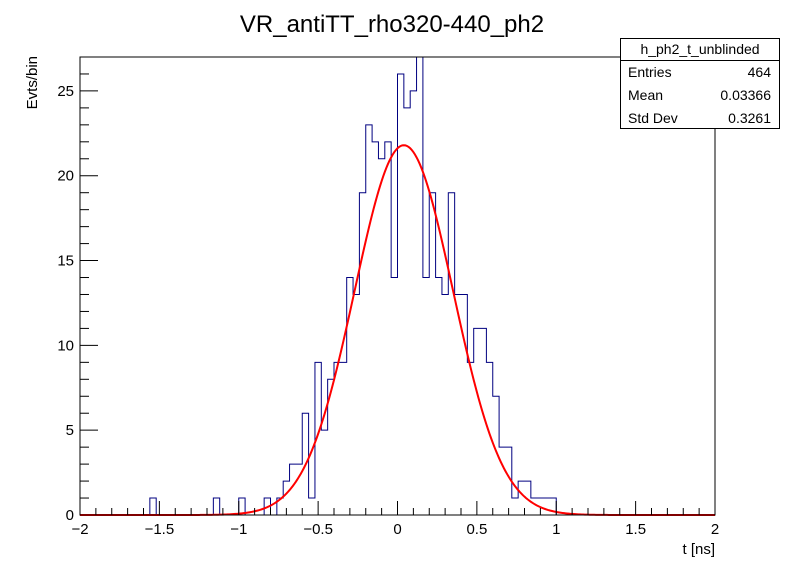 This screenshot has height=572, width=796. Describe the element at coordinates (759, 72) in the screenshot. I see `stats-entries-value: 464` at that location.